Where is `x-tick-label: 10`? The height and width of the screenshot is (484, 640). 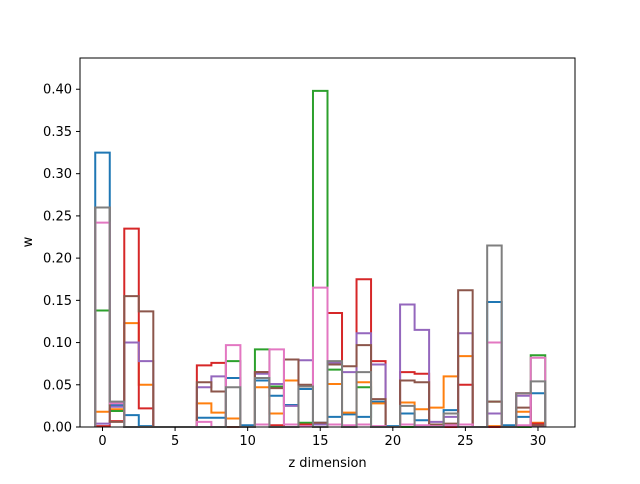
x-tick-label: 10 is located at coordinates (247, 441).